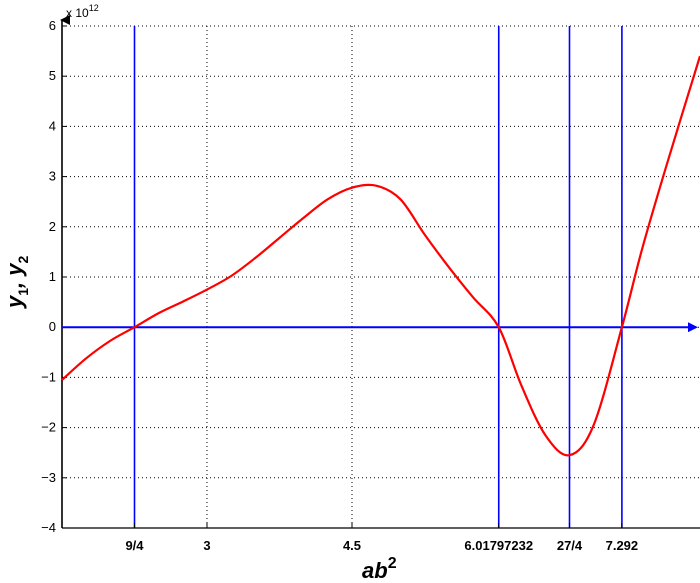 The image size is (700, 583). Describe the element at coordinates (52, 276) in the screenshot. I see `y-tick-label: 1` at that location.